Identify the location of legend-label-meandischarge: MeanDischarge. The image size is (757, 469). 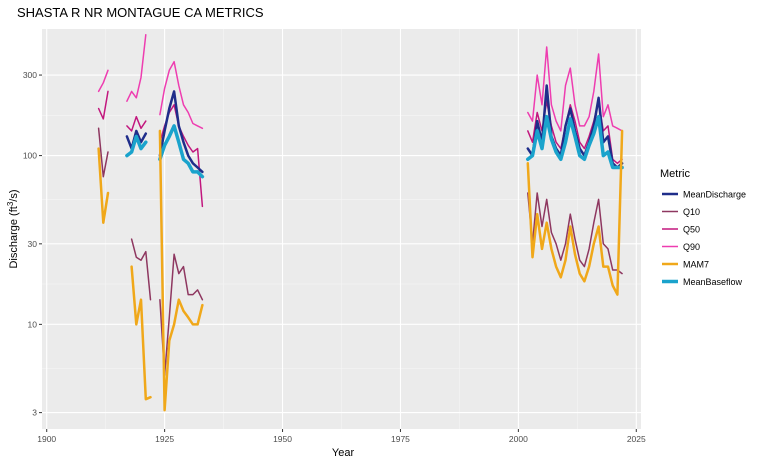
(714, 195).